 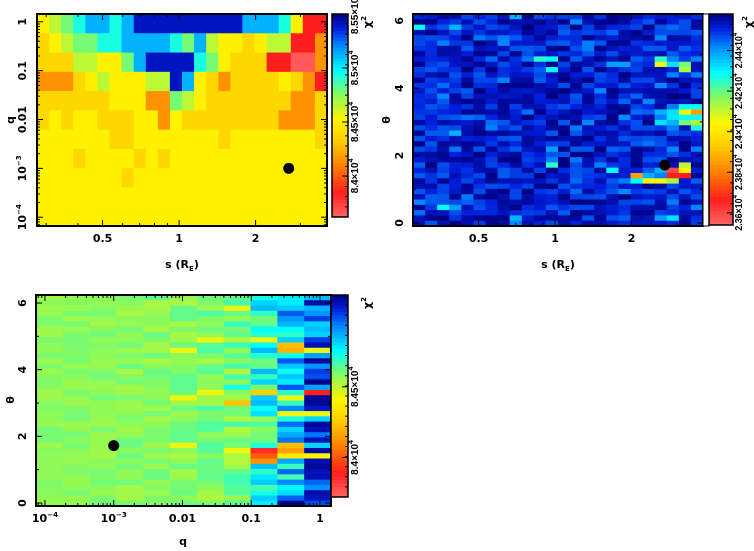 What do you see at coordinates (479, 238) in the screenshot?
I see `x-tick-label-text: 0.5` at bounding box center [479, 238].